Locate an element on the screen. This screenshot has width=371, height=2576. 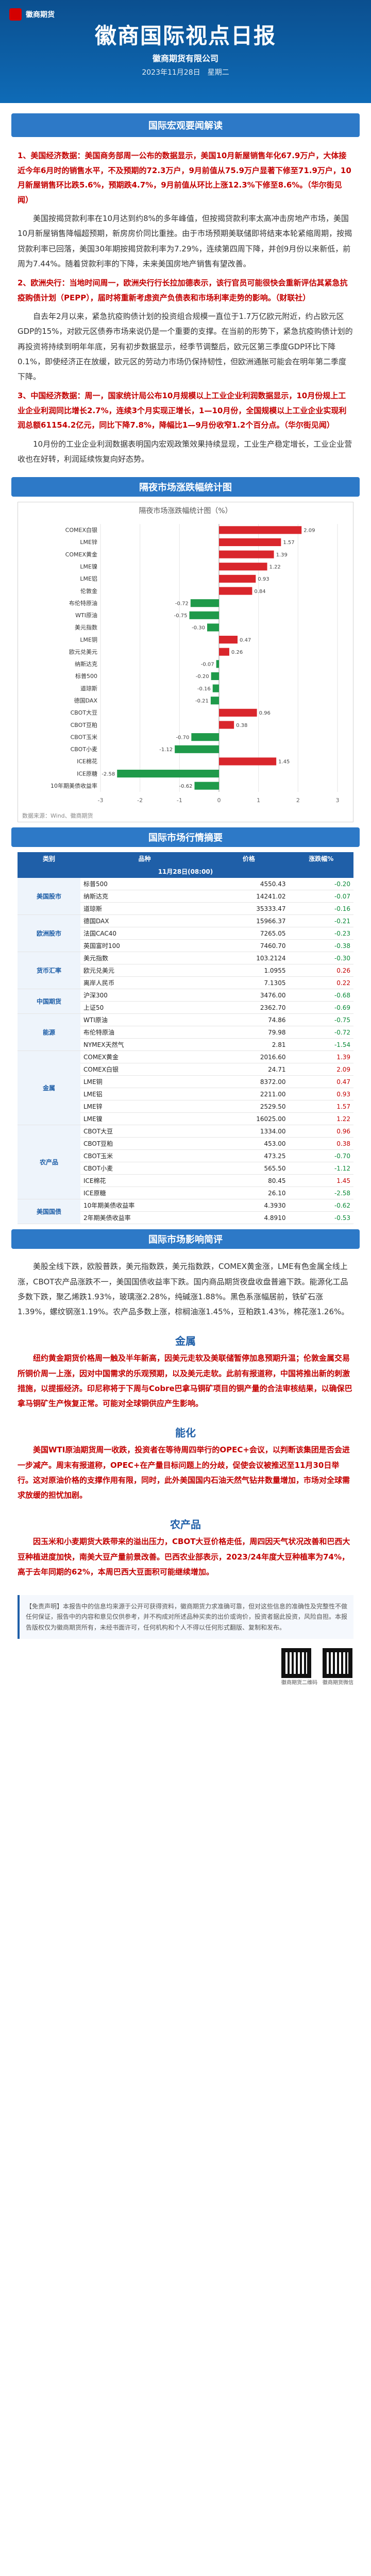
value-label: -0.62 is located at coordinates (186, 786).